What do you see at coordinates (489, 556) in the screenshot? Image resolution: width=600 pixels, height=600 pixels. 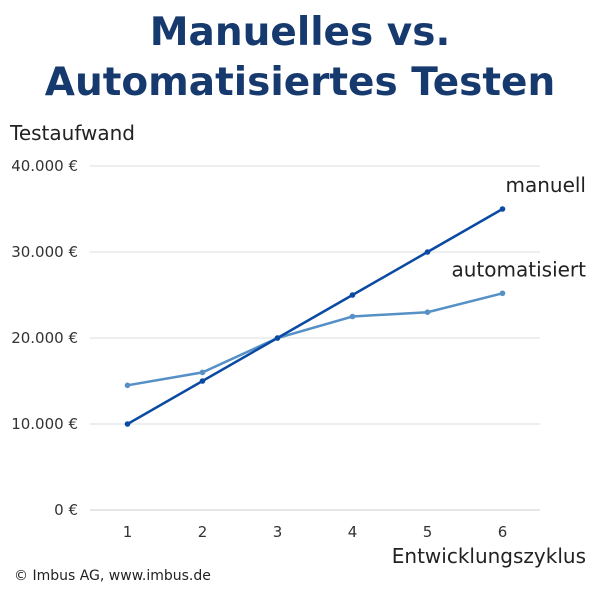 I see `x-axis-title: Entwicklungszyklus` at bounding box center [489, 556].